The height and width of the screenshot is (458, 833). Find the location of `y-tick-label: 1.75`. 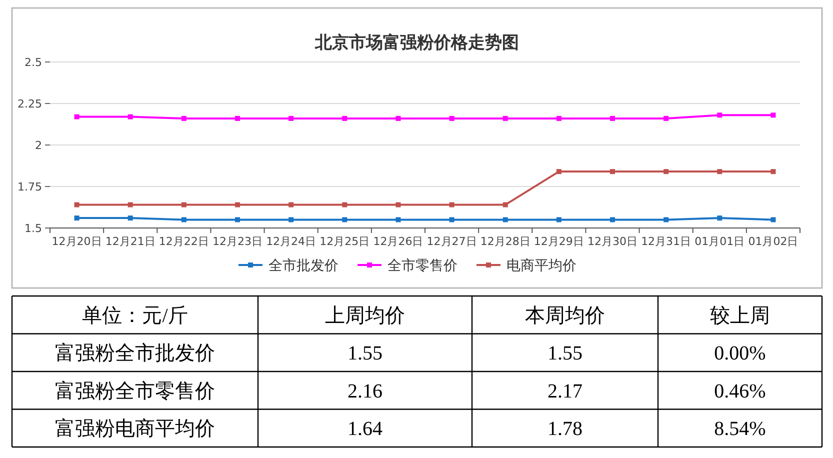

y-tick-label: 1.75 is located at coordinates (30, 187).